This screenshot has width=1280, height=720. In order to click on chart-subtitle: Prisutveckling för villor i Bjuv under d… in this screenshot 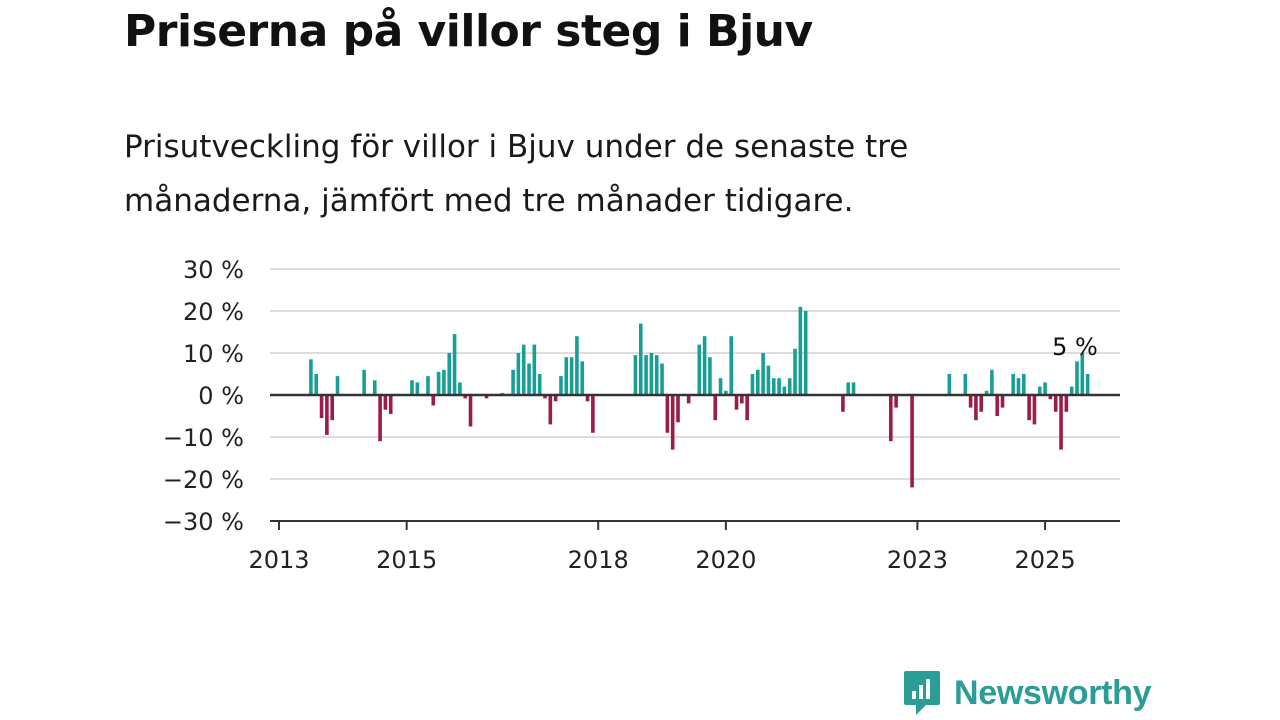, I will do `click(516, 174)`.